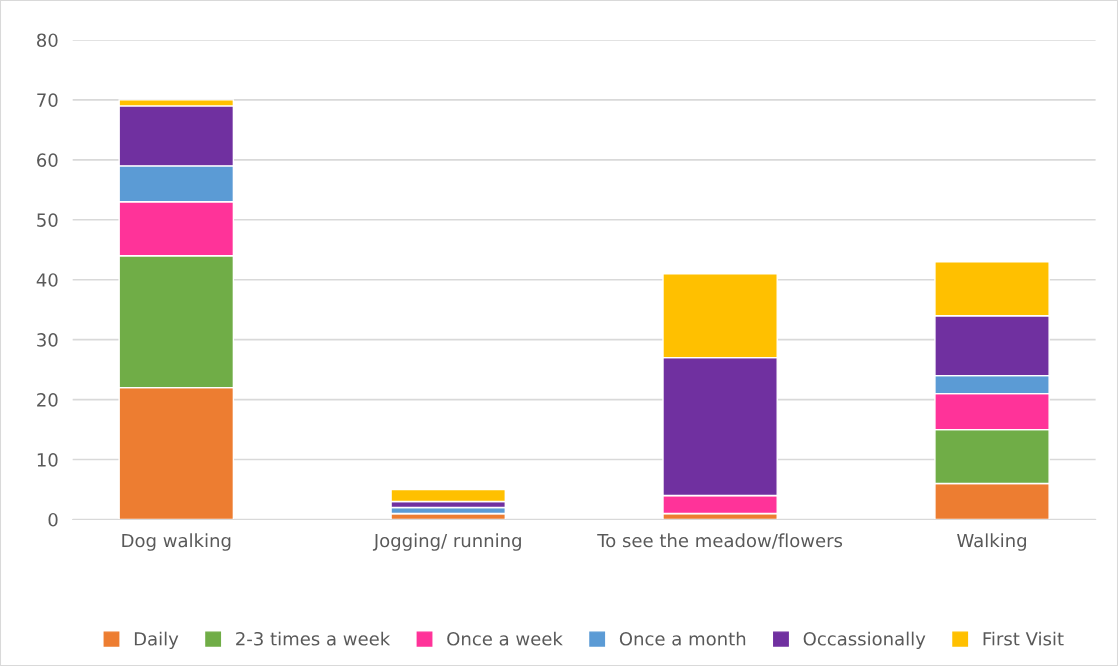 The image size is (1118, 666). I want to click on y-tick-label: 20, so click(47, 400).